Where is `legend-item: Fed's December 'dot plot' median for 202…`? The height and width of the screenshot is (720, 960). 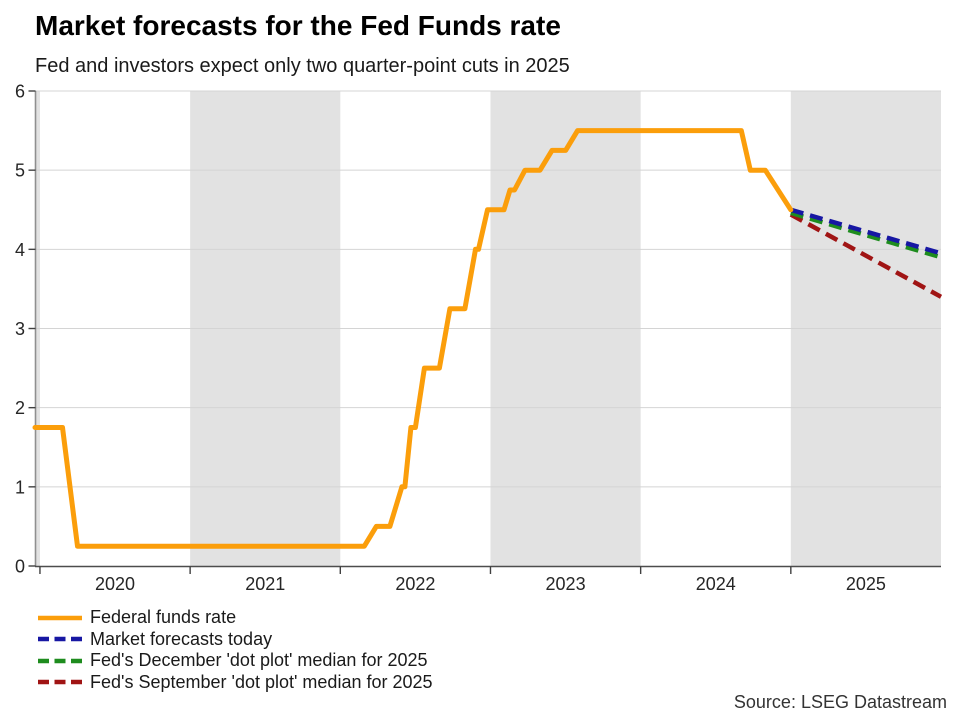
legend-item: Fed's December 'dot plot' median for 202… is located at coordinates (235, 661).